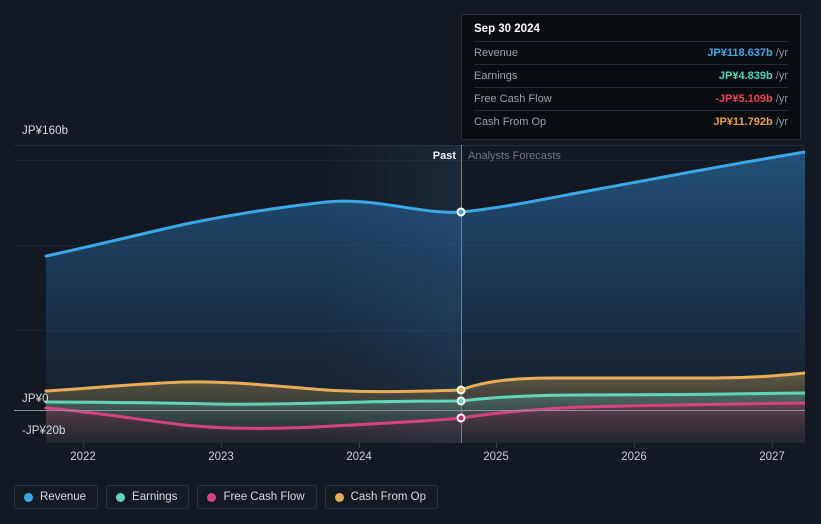 The image size is (821, 524). Describe the element at coordinates (63, 497) in the screenshot. I see `legend-label-revenue: Revenue` at that location.